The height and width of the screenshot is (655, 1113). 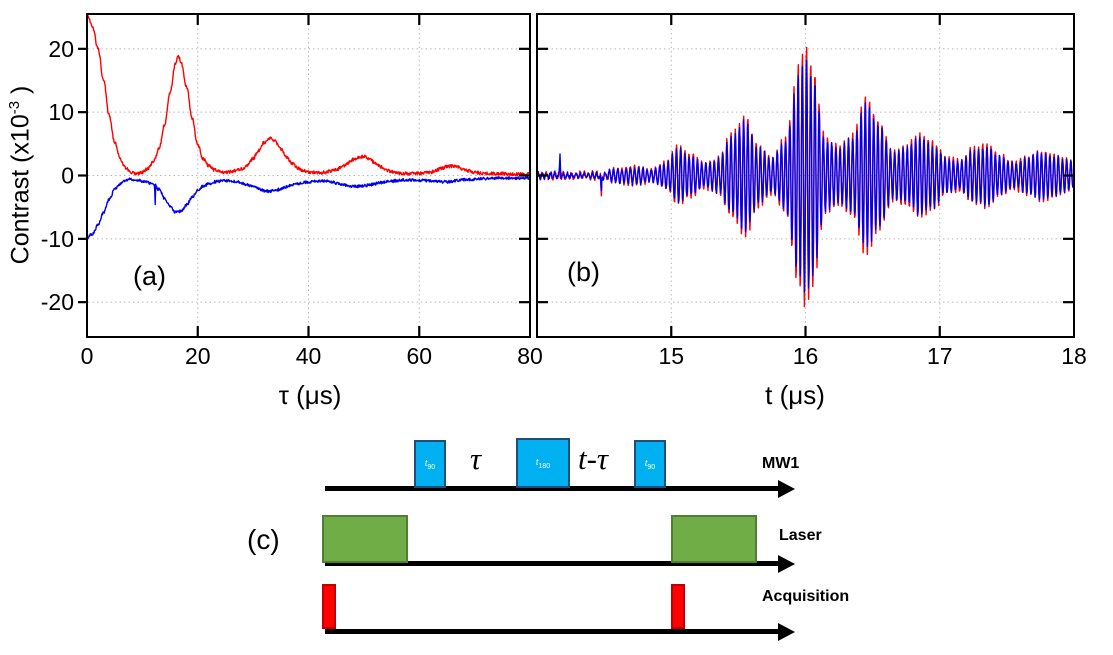 What do you see at coordinates (800, 535) in the screenshot?
I see `laser-row-label: Laser` at bounding box center [800, 535].